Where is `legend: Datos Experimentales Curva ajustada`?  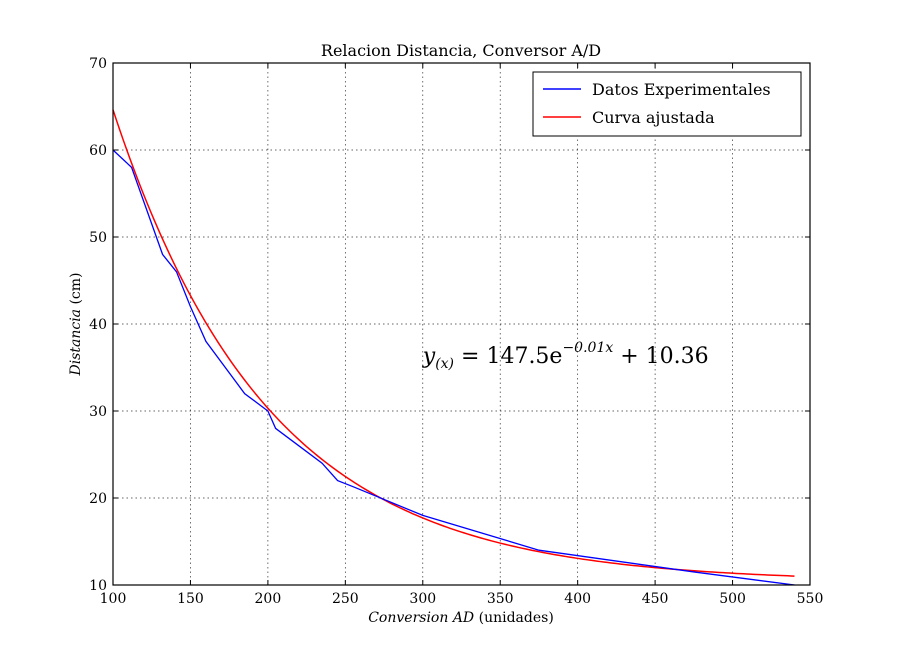
legend: Datos Experimentales Curva ajustada is located at coordinates (667, 104).